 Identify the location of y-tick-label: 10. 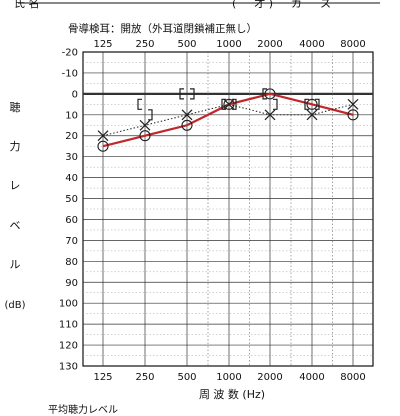
(71, 115).